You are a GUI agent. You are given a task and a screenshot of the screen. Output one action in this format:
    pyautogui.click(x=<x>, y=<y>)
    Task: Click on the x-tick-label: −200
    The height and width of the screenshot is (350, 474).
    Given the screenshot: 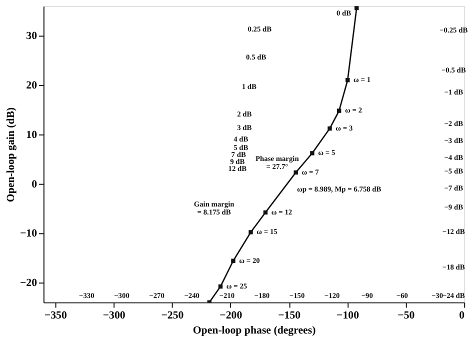 What is the action you would take?
    pyautogui.click(x=231, y=316)
    